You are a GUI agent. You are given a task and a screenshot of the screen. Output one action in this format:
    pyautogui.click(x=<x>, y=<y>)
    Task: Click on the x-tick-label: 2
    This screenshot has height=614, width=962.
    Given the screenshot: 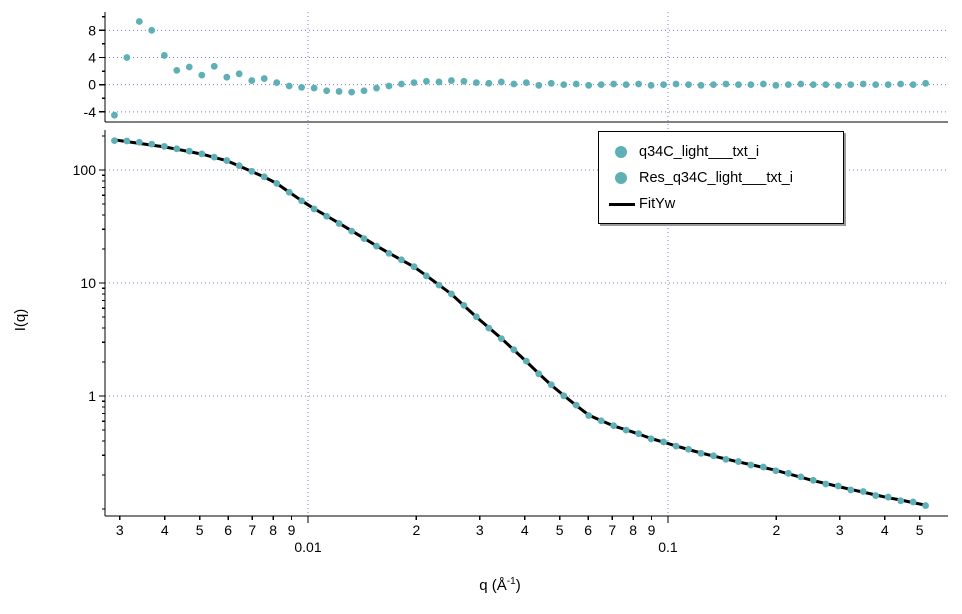 What is the action you would take?
    pyautogui.click(x=776, y=530)
    